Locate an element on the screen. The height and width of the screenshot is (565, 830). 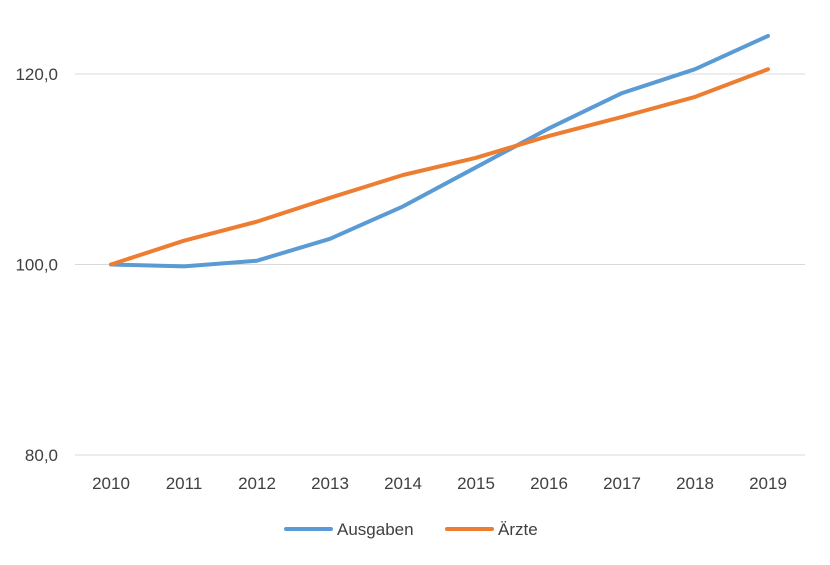
x-tick-label: 2012 is located at coordinates (257, 483).